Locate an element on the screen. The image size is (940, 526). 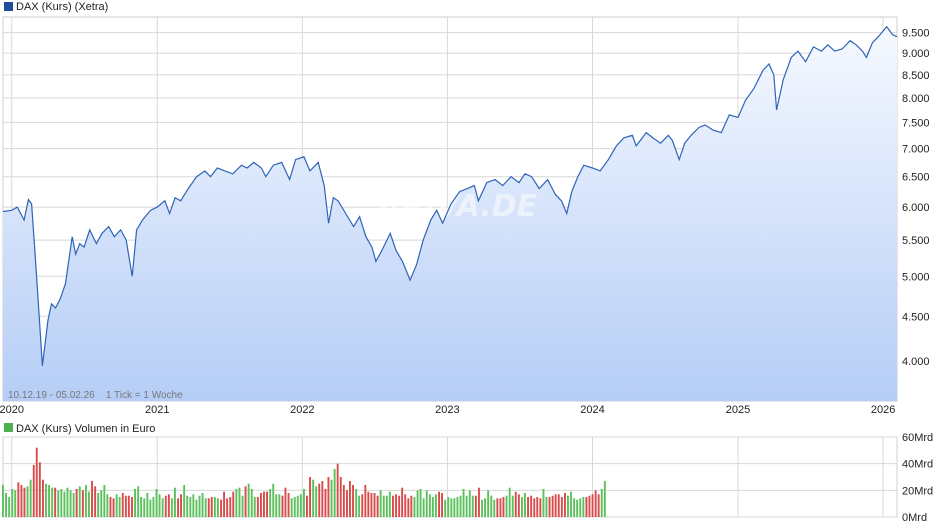
price-y-tick-label: 8.000 is located at coordinates (916, 99).